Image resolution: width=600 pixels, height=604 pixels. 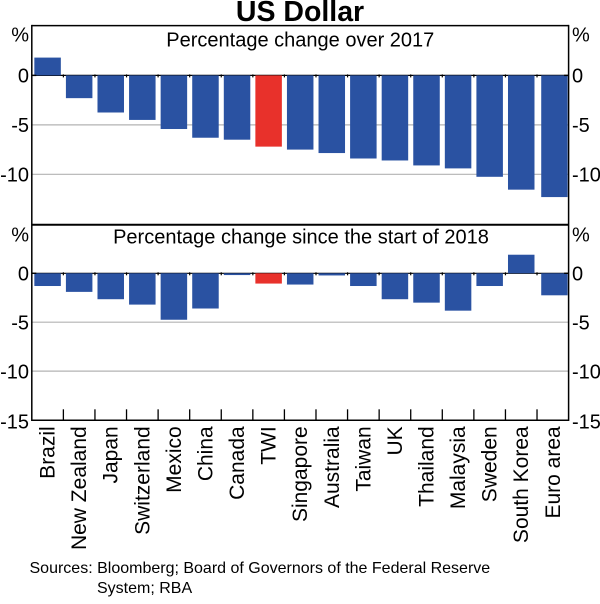 I want to click on svg-text: Percentage change over 2017, so click(x=300, y=41).